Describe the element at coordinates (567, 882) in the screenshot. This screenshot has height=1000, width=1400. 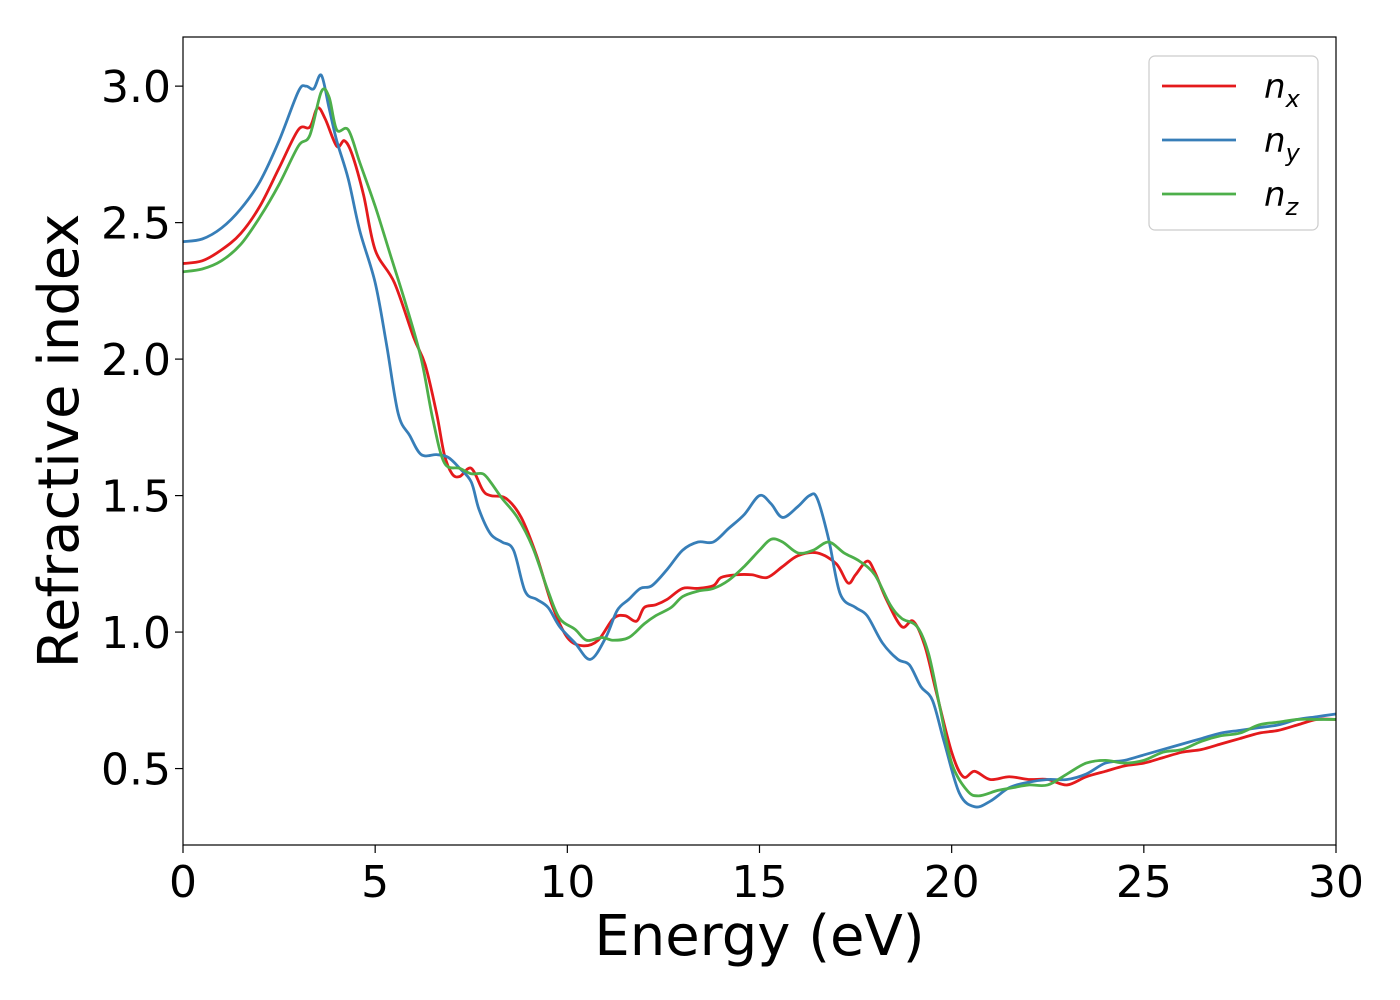
I see `x-tick-label: 10` at that location.